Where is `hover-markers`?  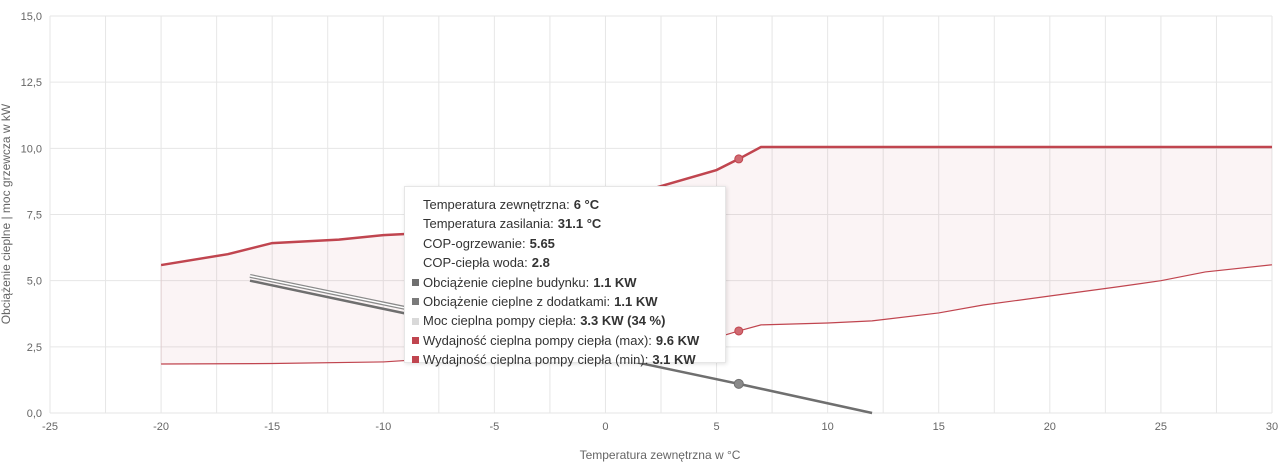 hover-markers is located at coordinates (738, 271).